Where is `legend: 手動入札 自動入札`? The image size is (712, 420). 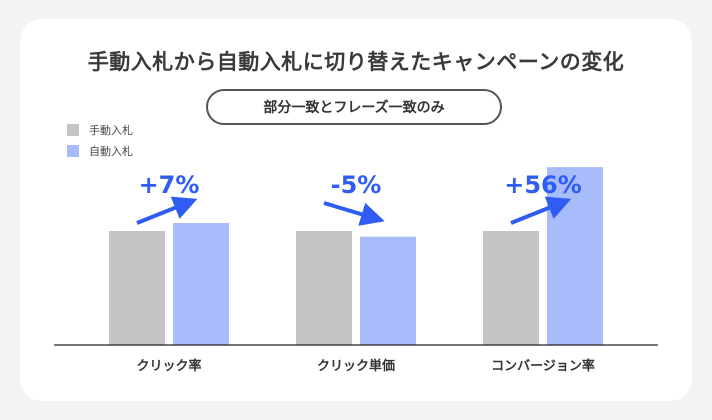 legend: 手動入札 自動入札 is located at coordinates (100, 140).